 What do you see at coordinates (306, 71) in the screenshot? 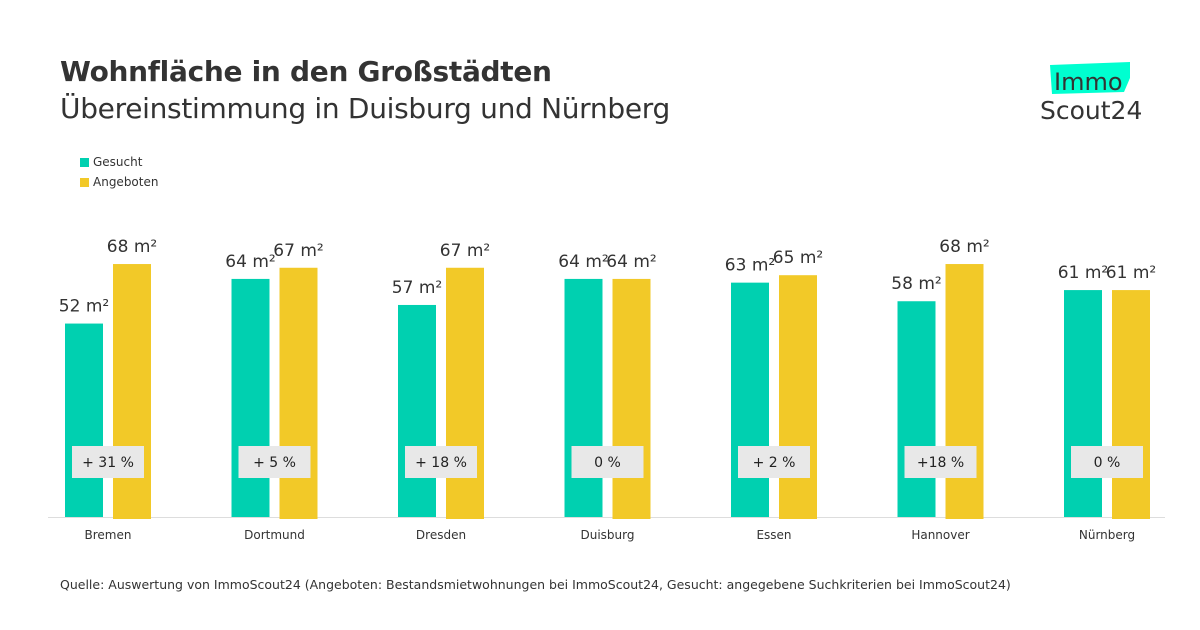
I see `chart-title: Wohnfläche in den Großstädten` at bounding box center [306, 71].